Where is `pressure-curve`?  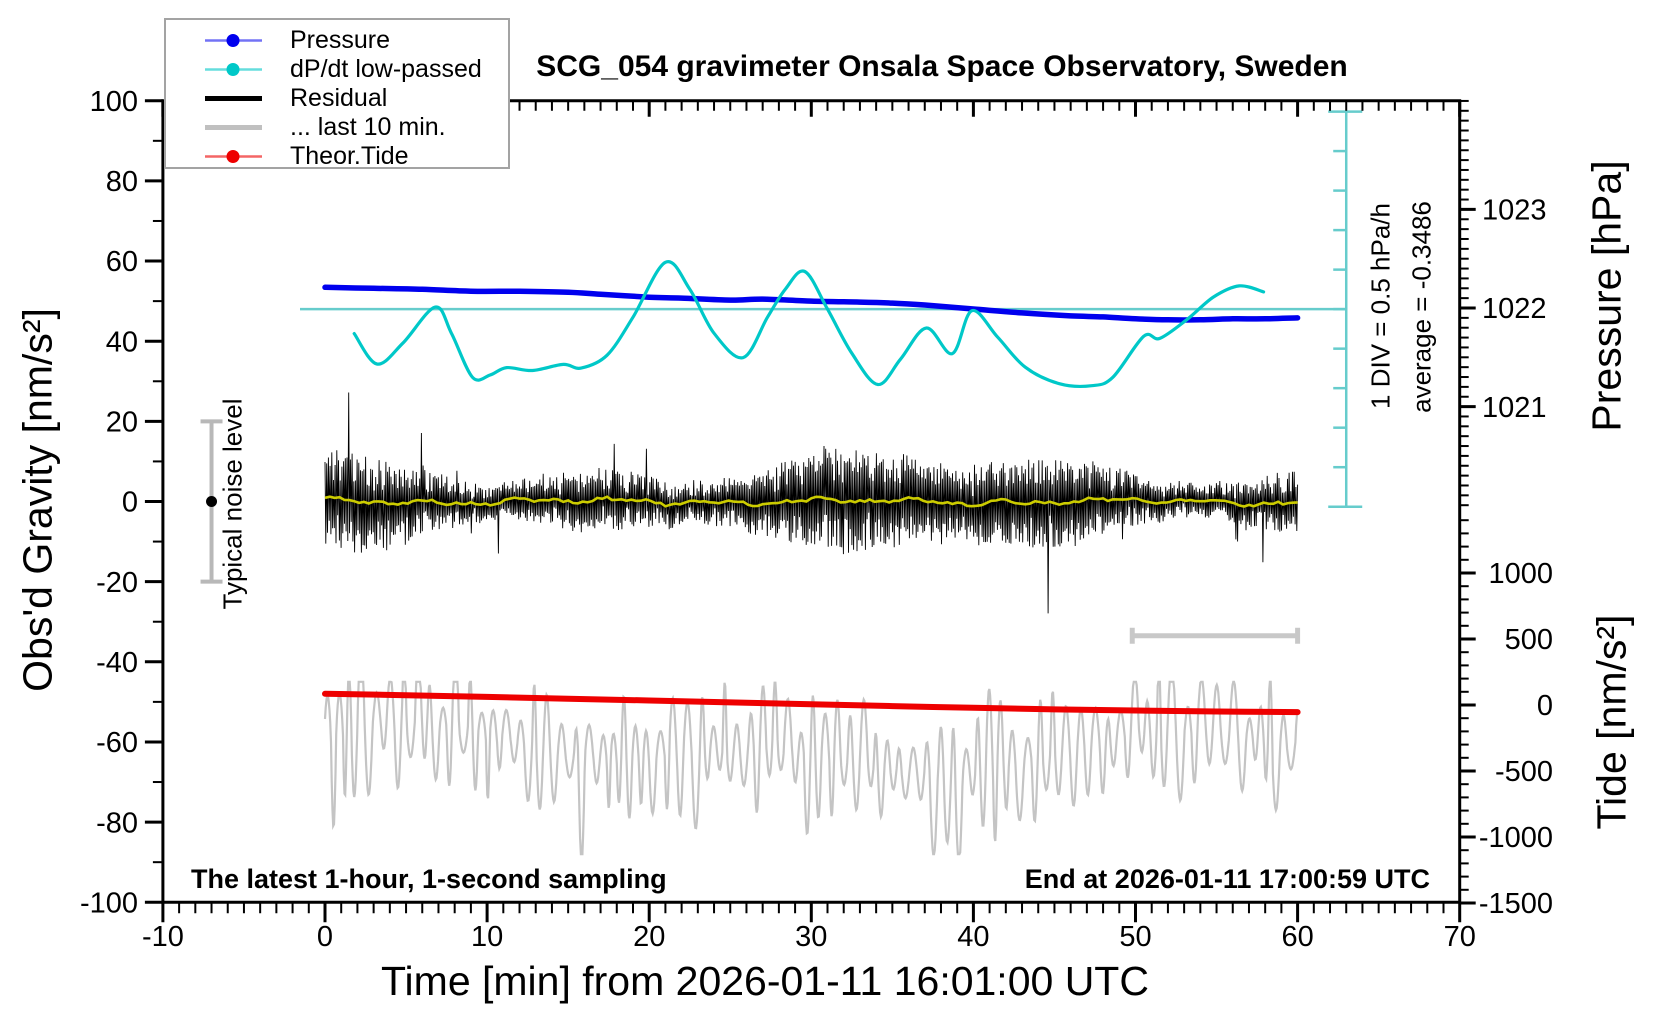
pressure-curve is located at coordinates (811, 303).